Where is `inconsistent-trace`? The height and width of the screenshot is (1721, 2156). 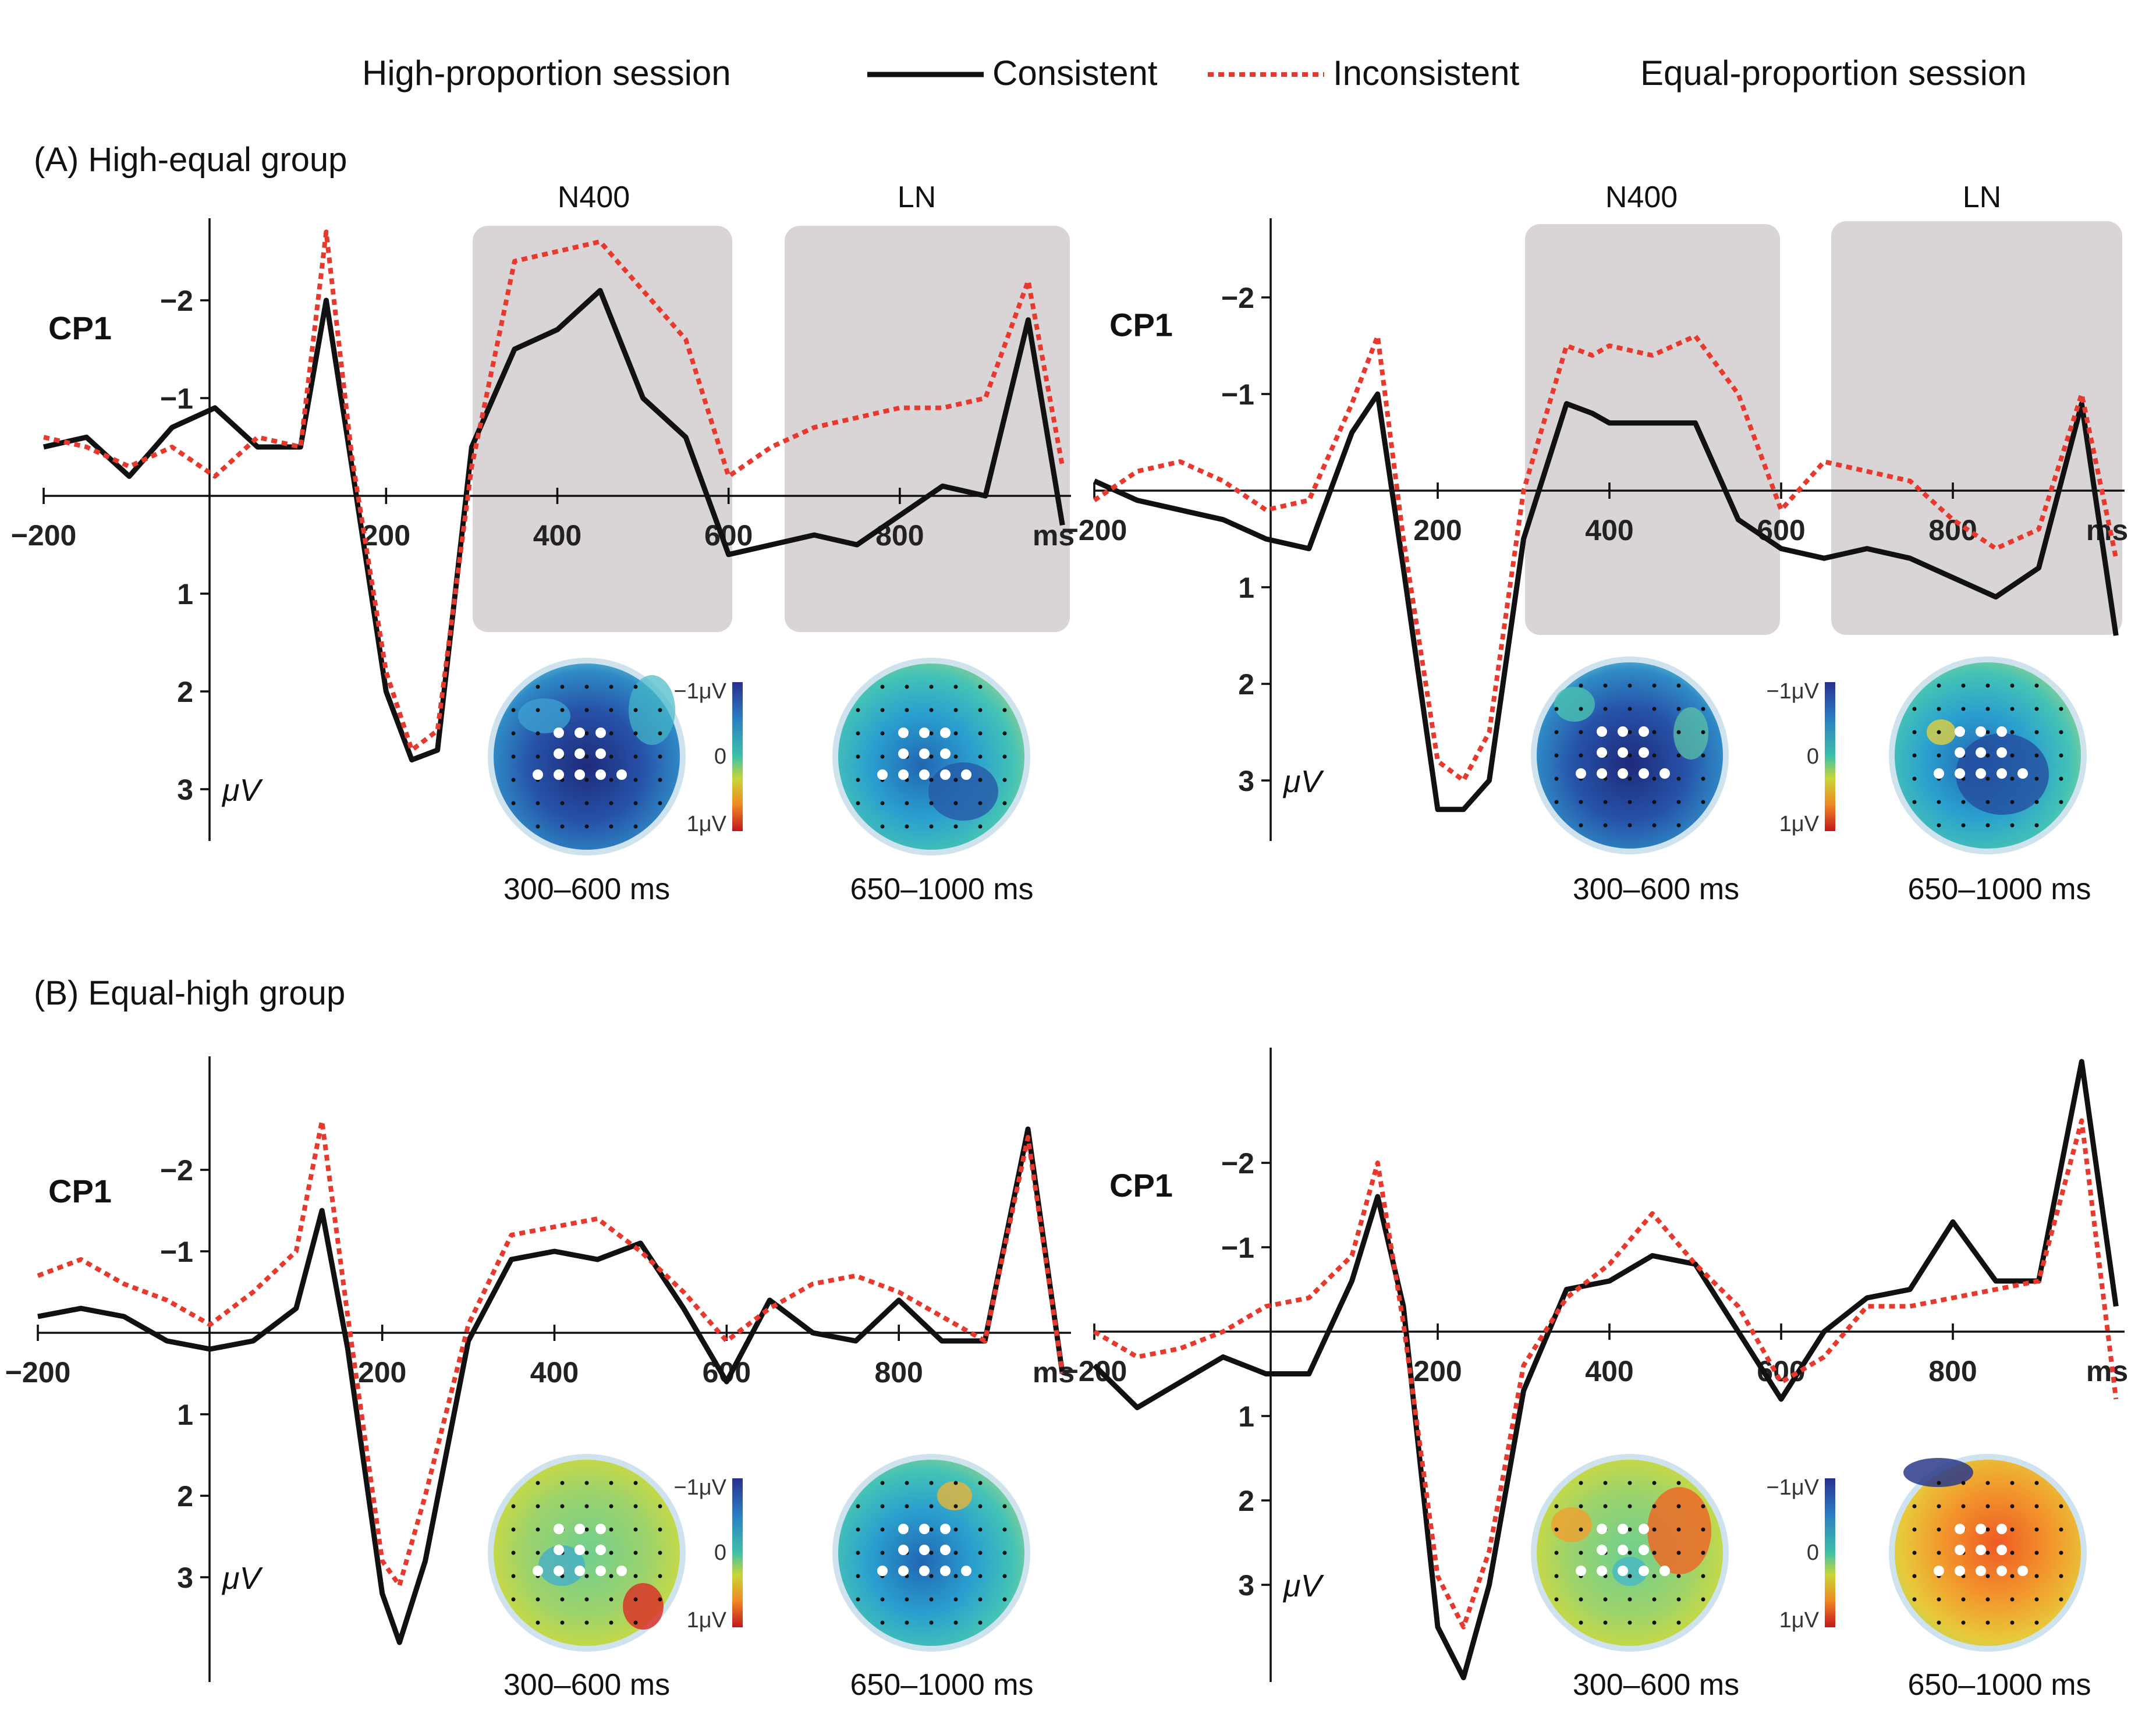 inconsistent-trace is located at coordinates (554, 491).